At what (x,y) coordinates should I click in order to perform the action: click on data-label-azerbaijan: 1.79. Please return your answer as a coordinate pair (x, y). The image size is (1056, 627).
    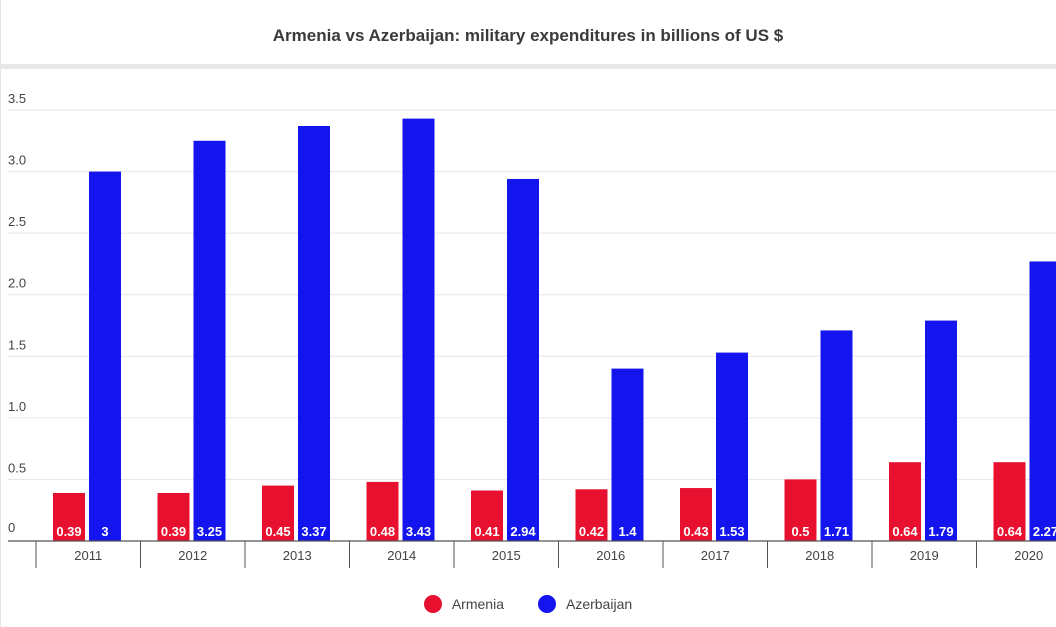
    Looking at the image, I should click on (940, 531).